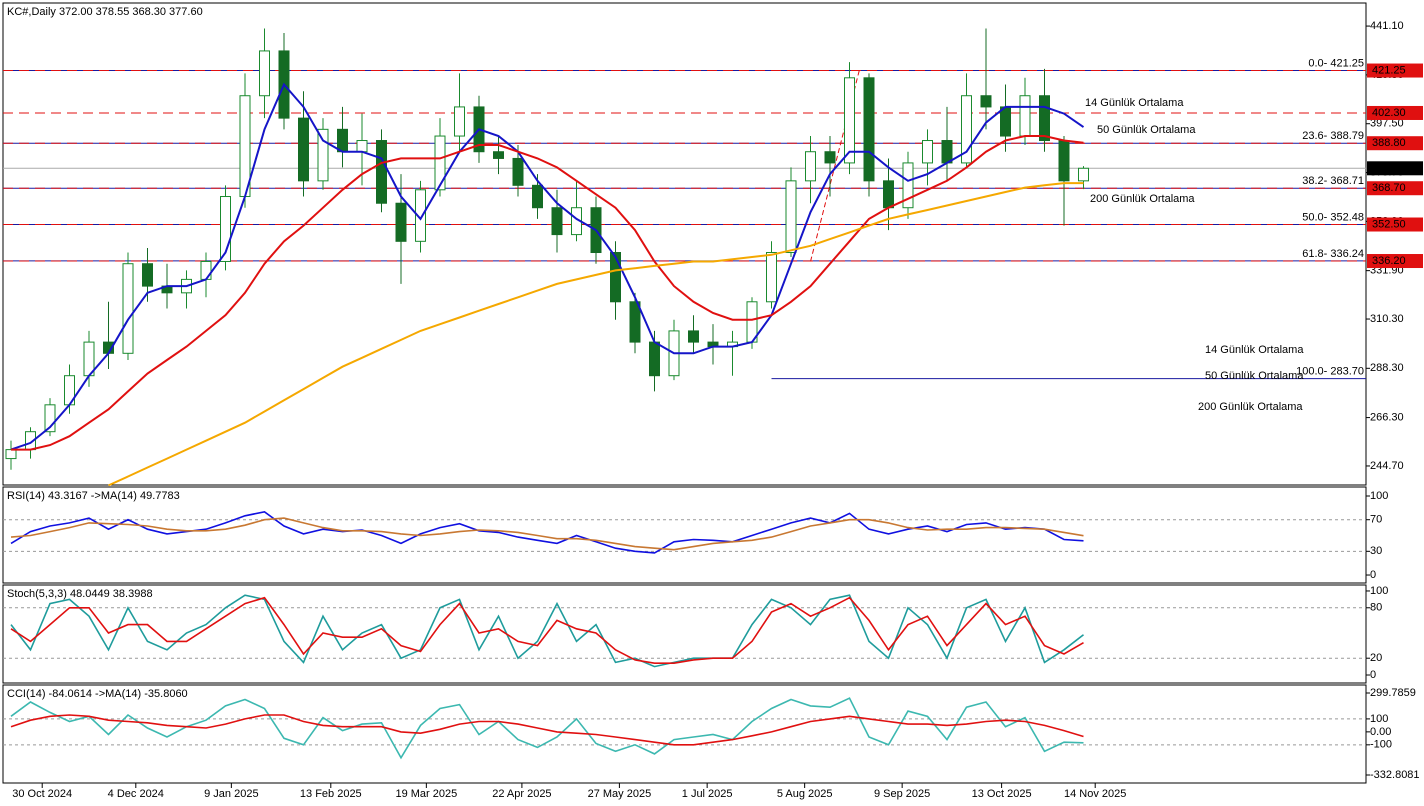 This screenshot has width=1424, height=806. Describe the element at coordinates (620, 794) in the screenshot. I see `x-tick-label: 27 May 2025` at that location.